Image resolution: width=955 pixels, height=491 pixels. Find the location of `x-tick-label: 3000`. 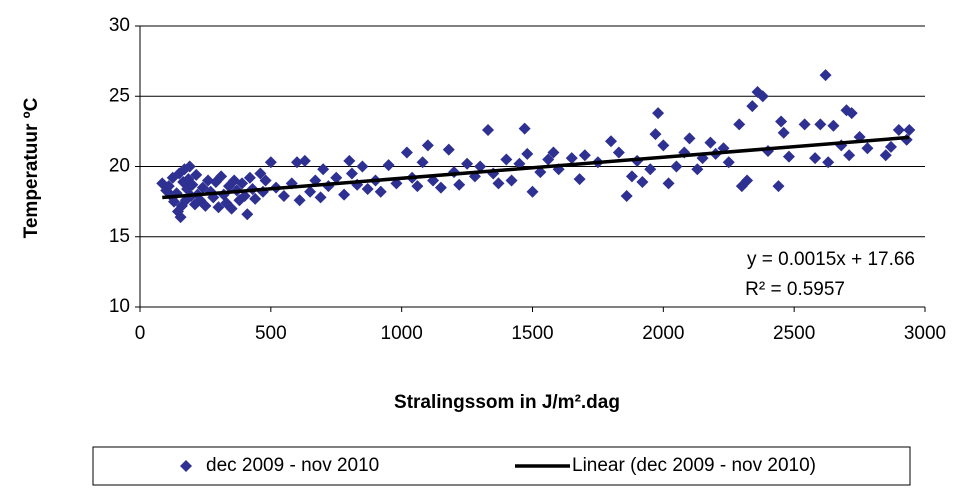

x-tick-label: 3000 is located at coordinates (925, 333).